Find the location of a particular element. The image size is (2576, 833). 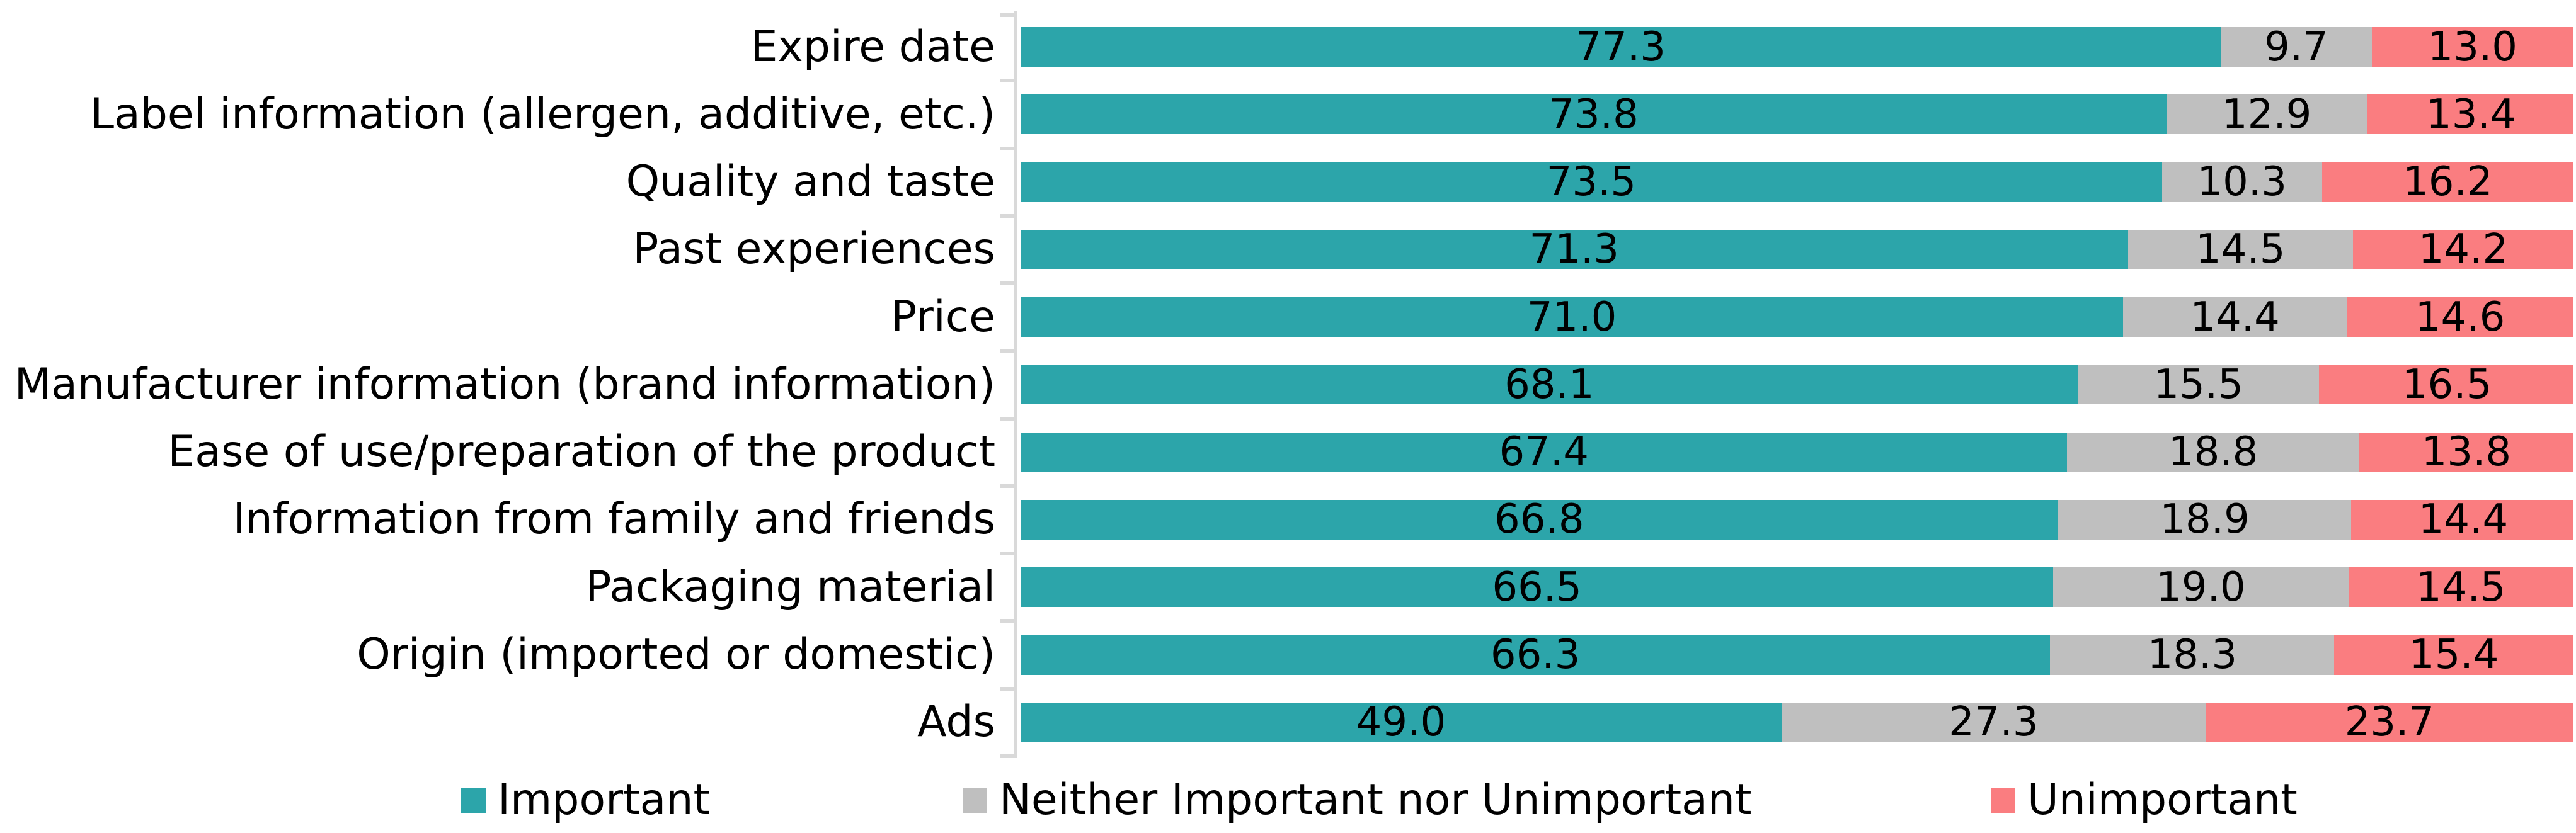

value-label: 73.5 is located at coordinates (1591, 182).